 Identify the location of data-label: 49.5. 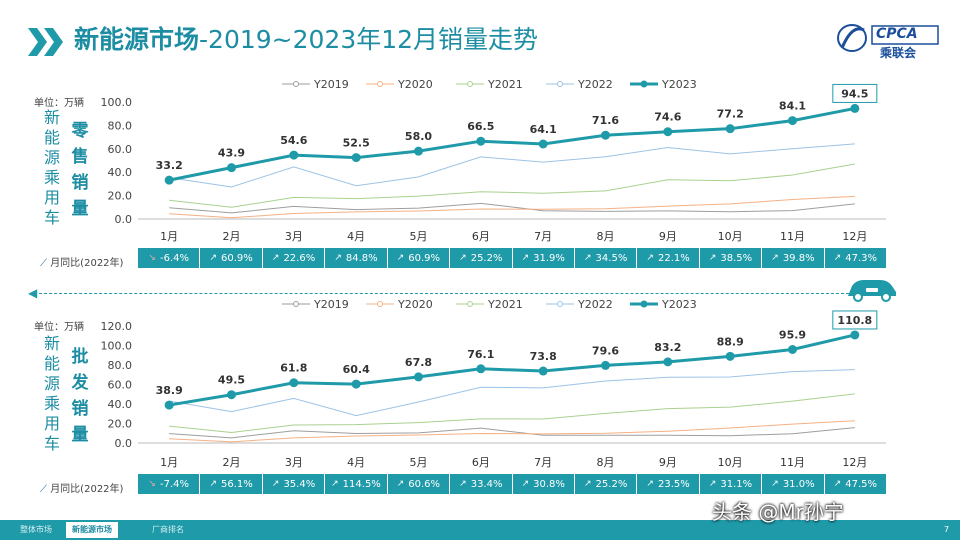
(231, 380).